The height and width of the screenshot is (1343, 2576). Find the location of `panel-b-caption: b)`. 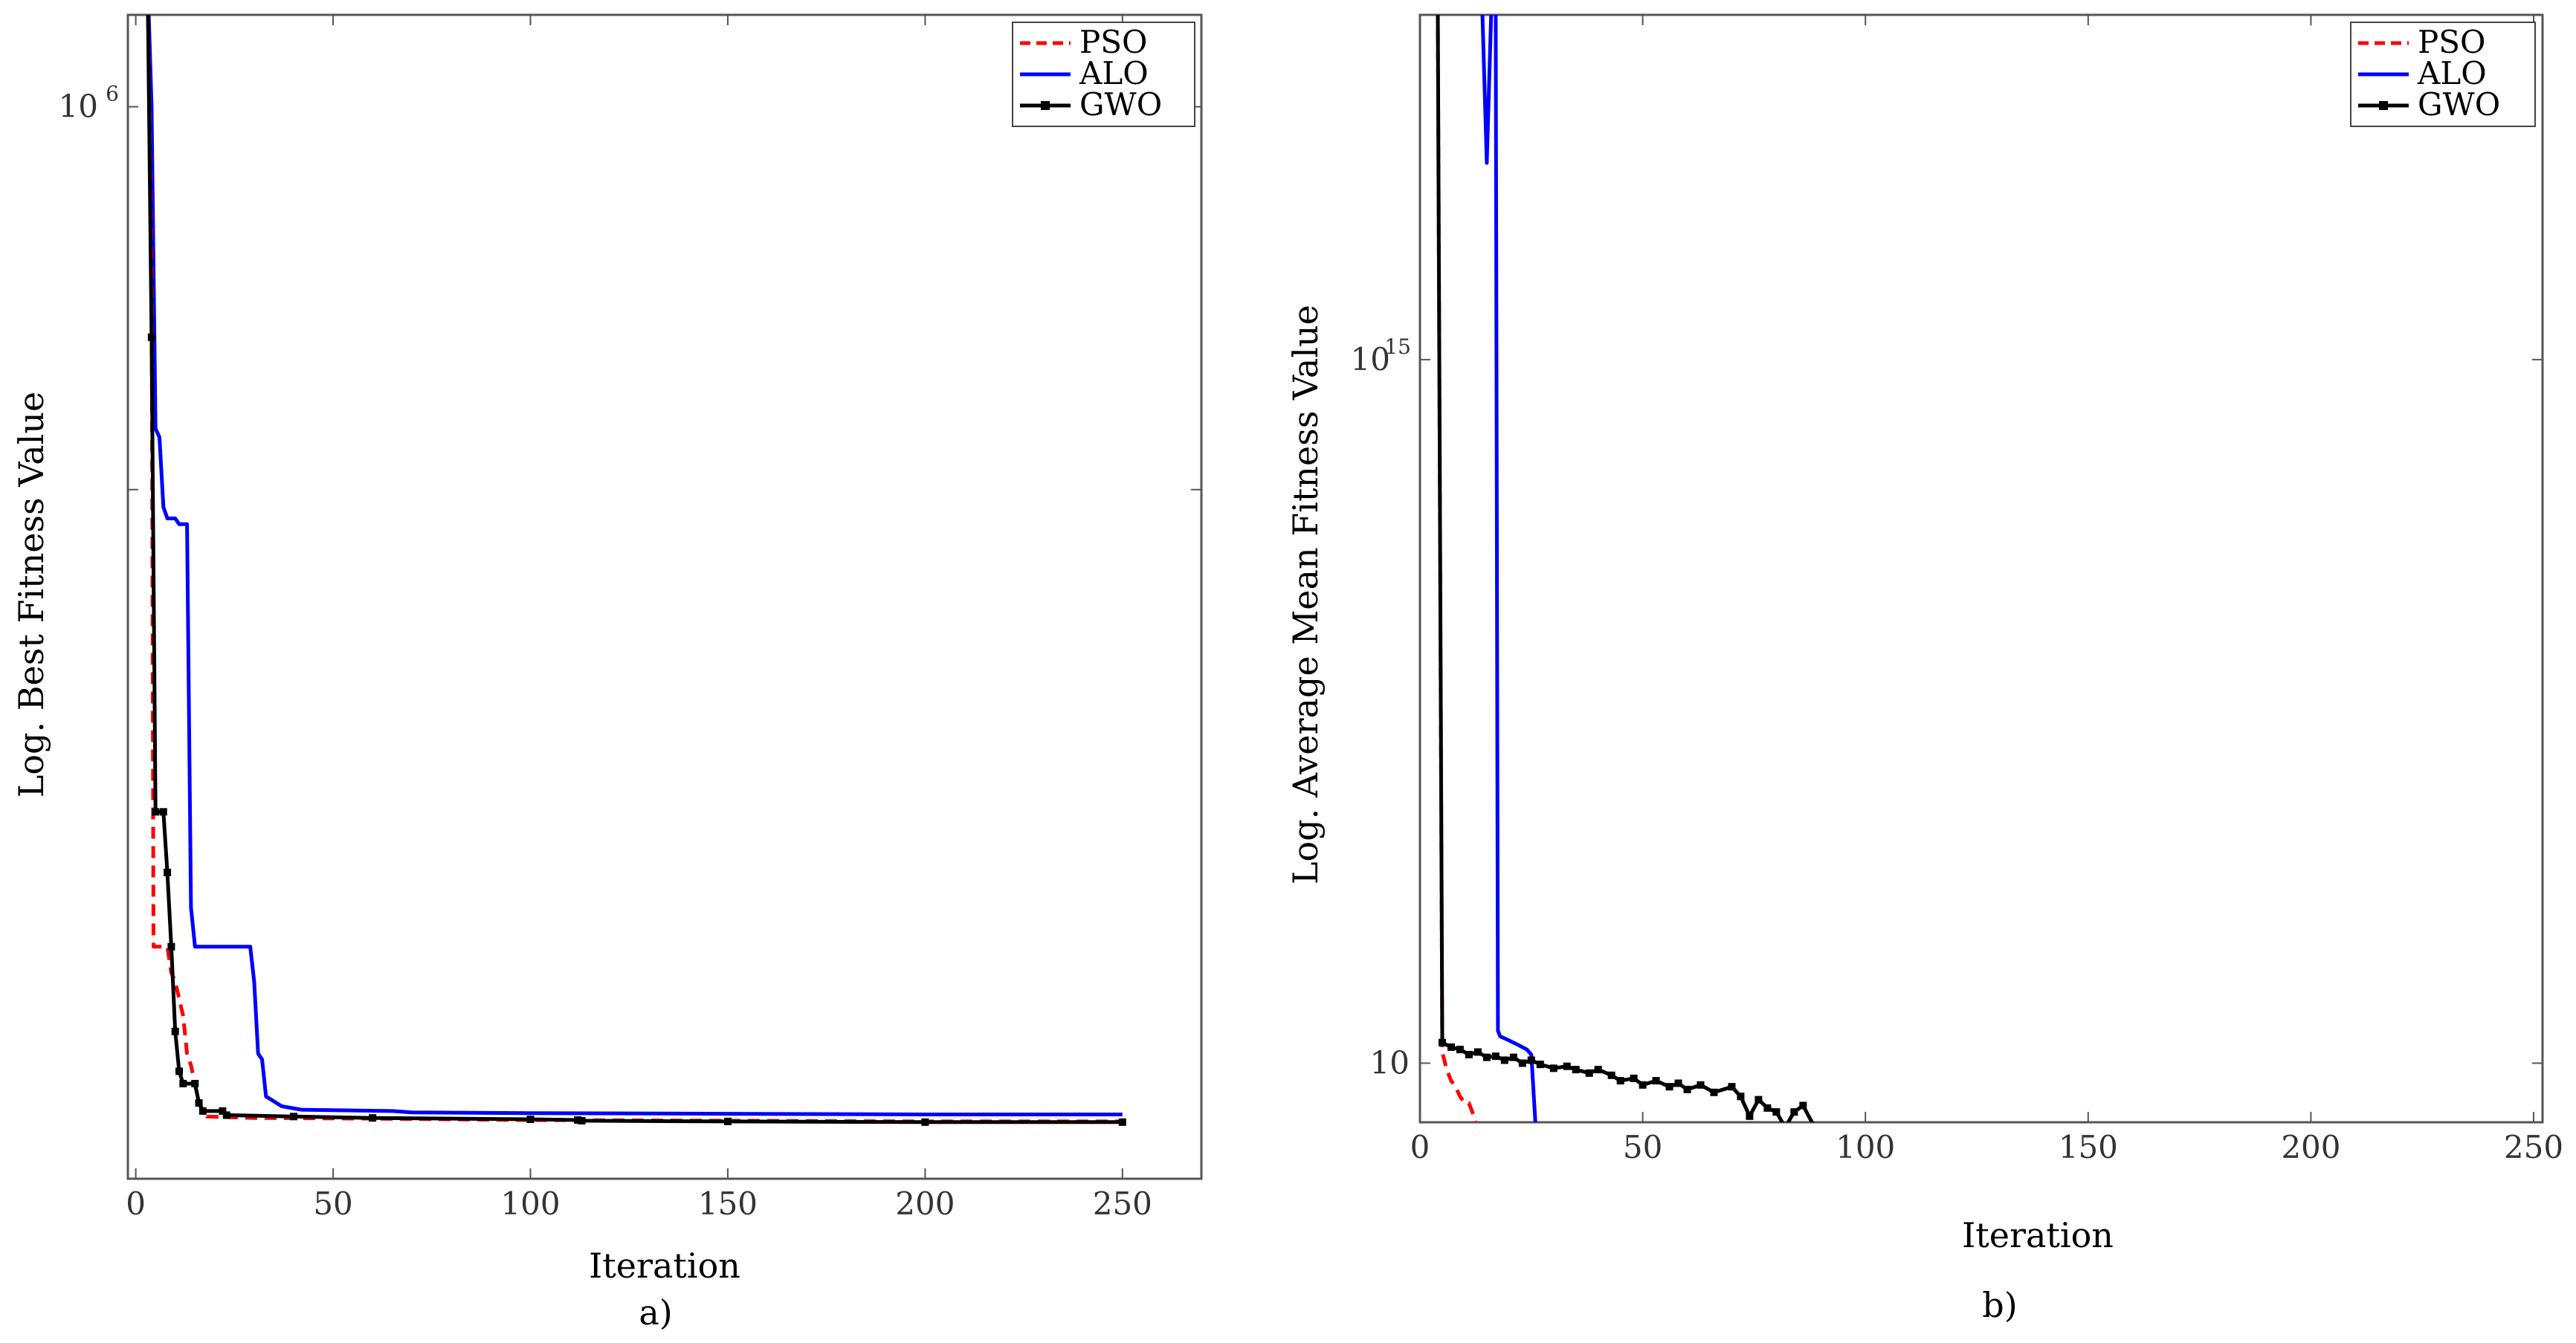

panel-b-caption: b) is located at coordinates (1999, 1305).